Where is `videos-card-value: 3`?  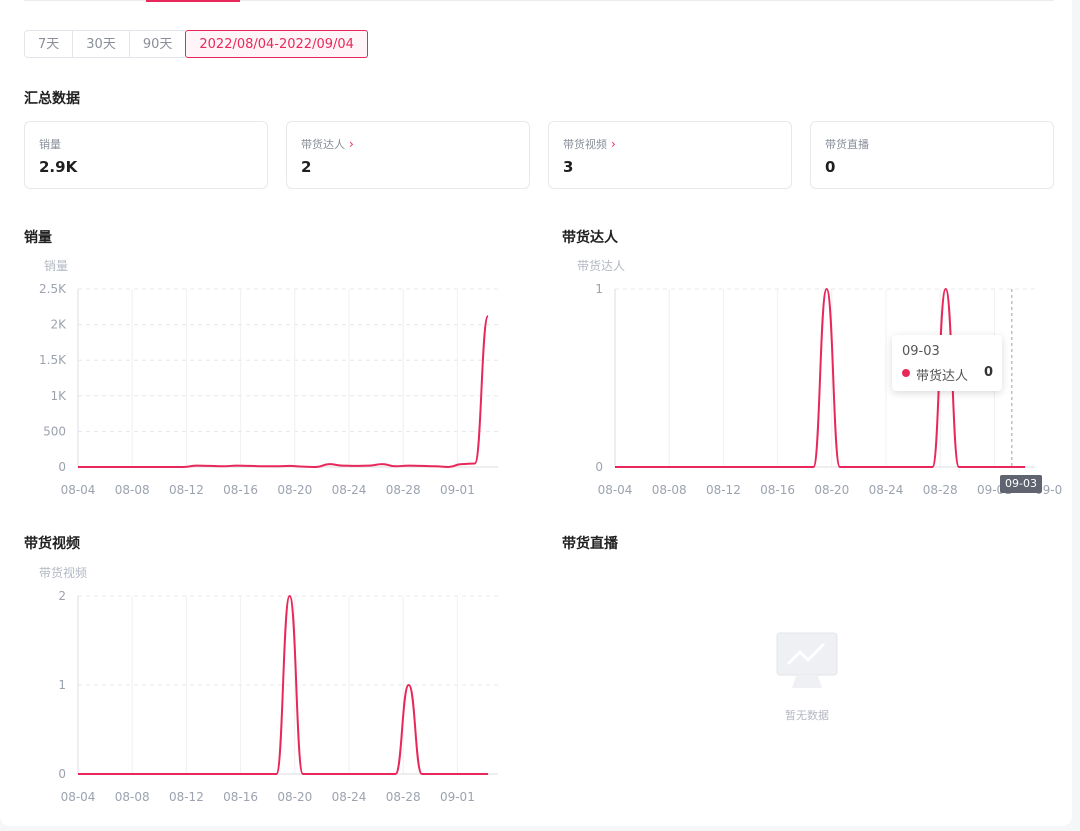 videos-card-value: 3 is located at coordinates (568, 167).